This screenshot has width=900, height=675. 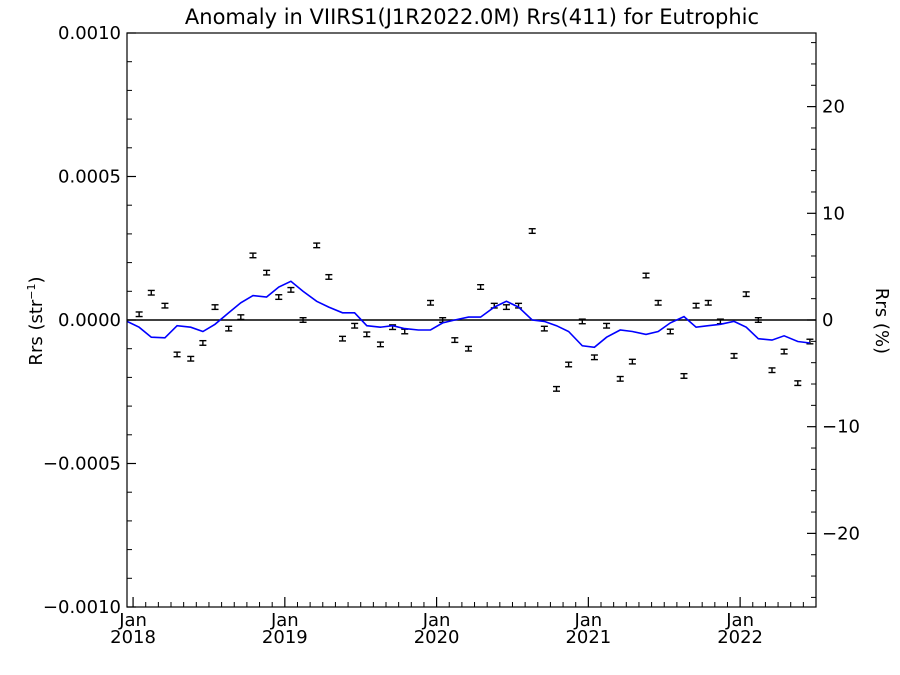 What do you see at coordinates (82, 607) in the screenshot?
I see `y-tick-label: −0.0010` at bounding box center [82, 607].